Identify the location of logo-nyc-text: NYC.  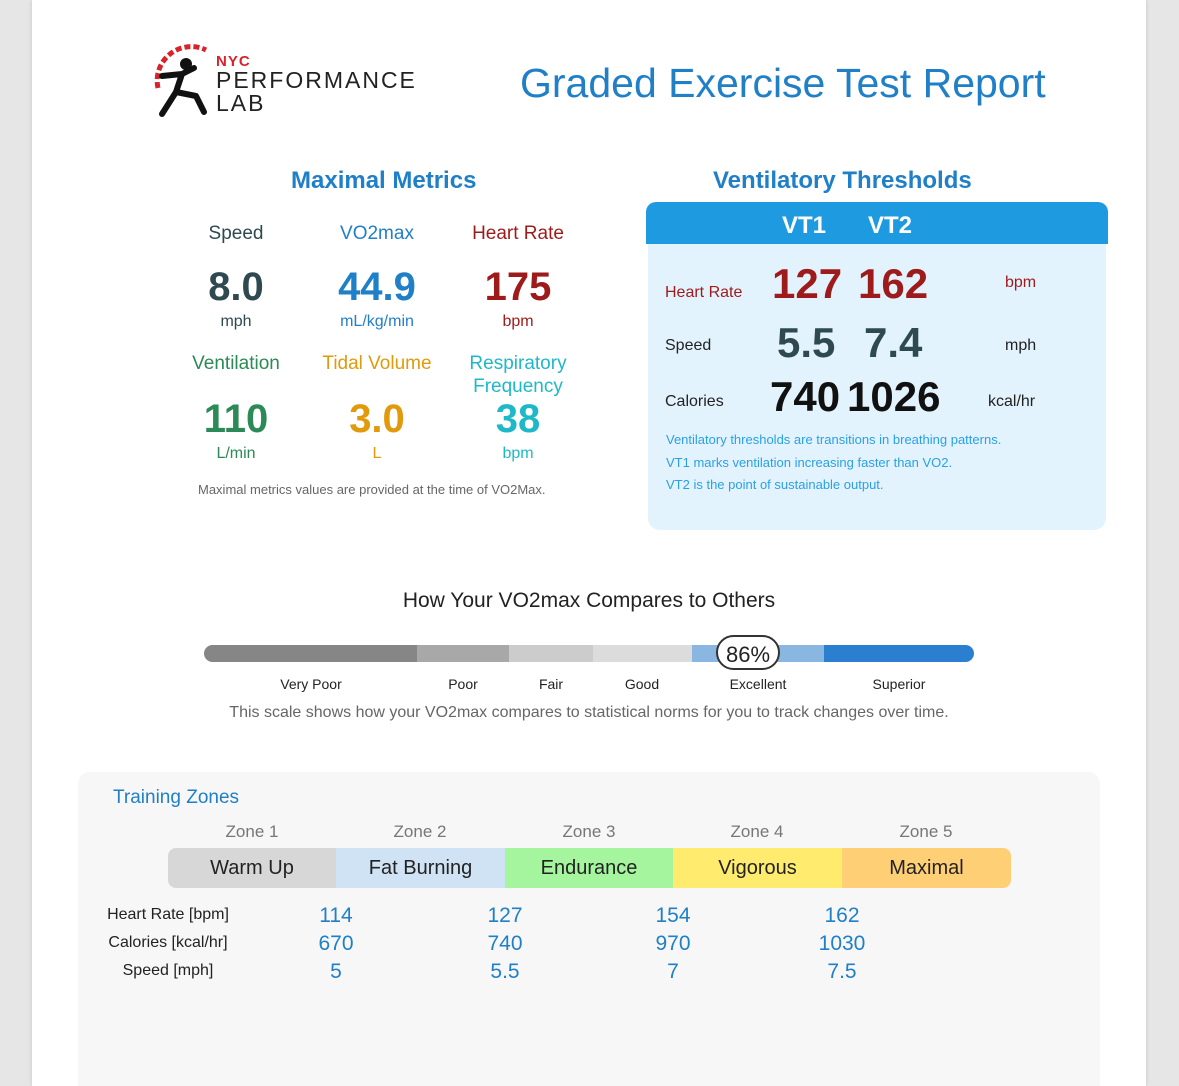
(233, 61).